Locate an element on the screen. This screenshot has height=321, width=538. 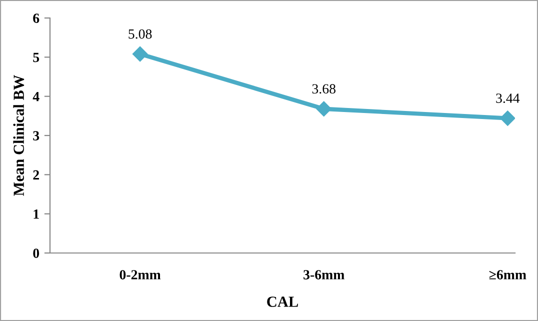
y-tick-label: 0 is located at coordinates (36, 253).